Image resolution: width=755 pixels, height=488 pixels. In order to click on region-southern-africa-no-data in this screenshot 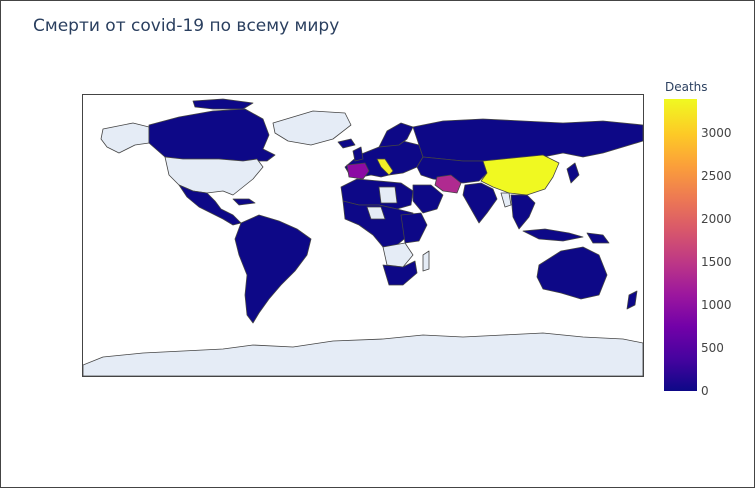, I will do `click(398, 255)`.